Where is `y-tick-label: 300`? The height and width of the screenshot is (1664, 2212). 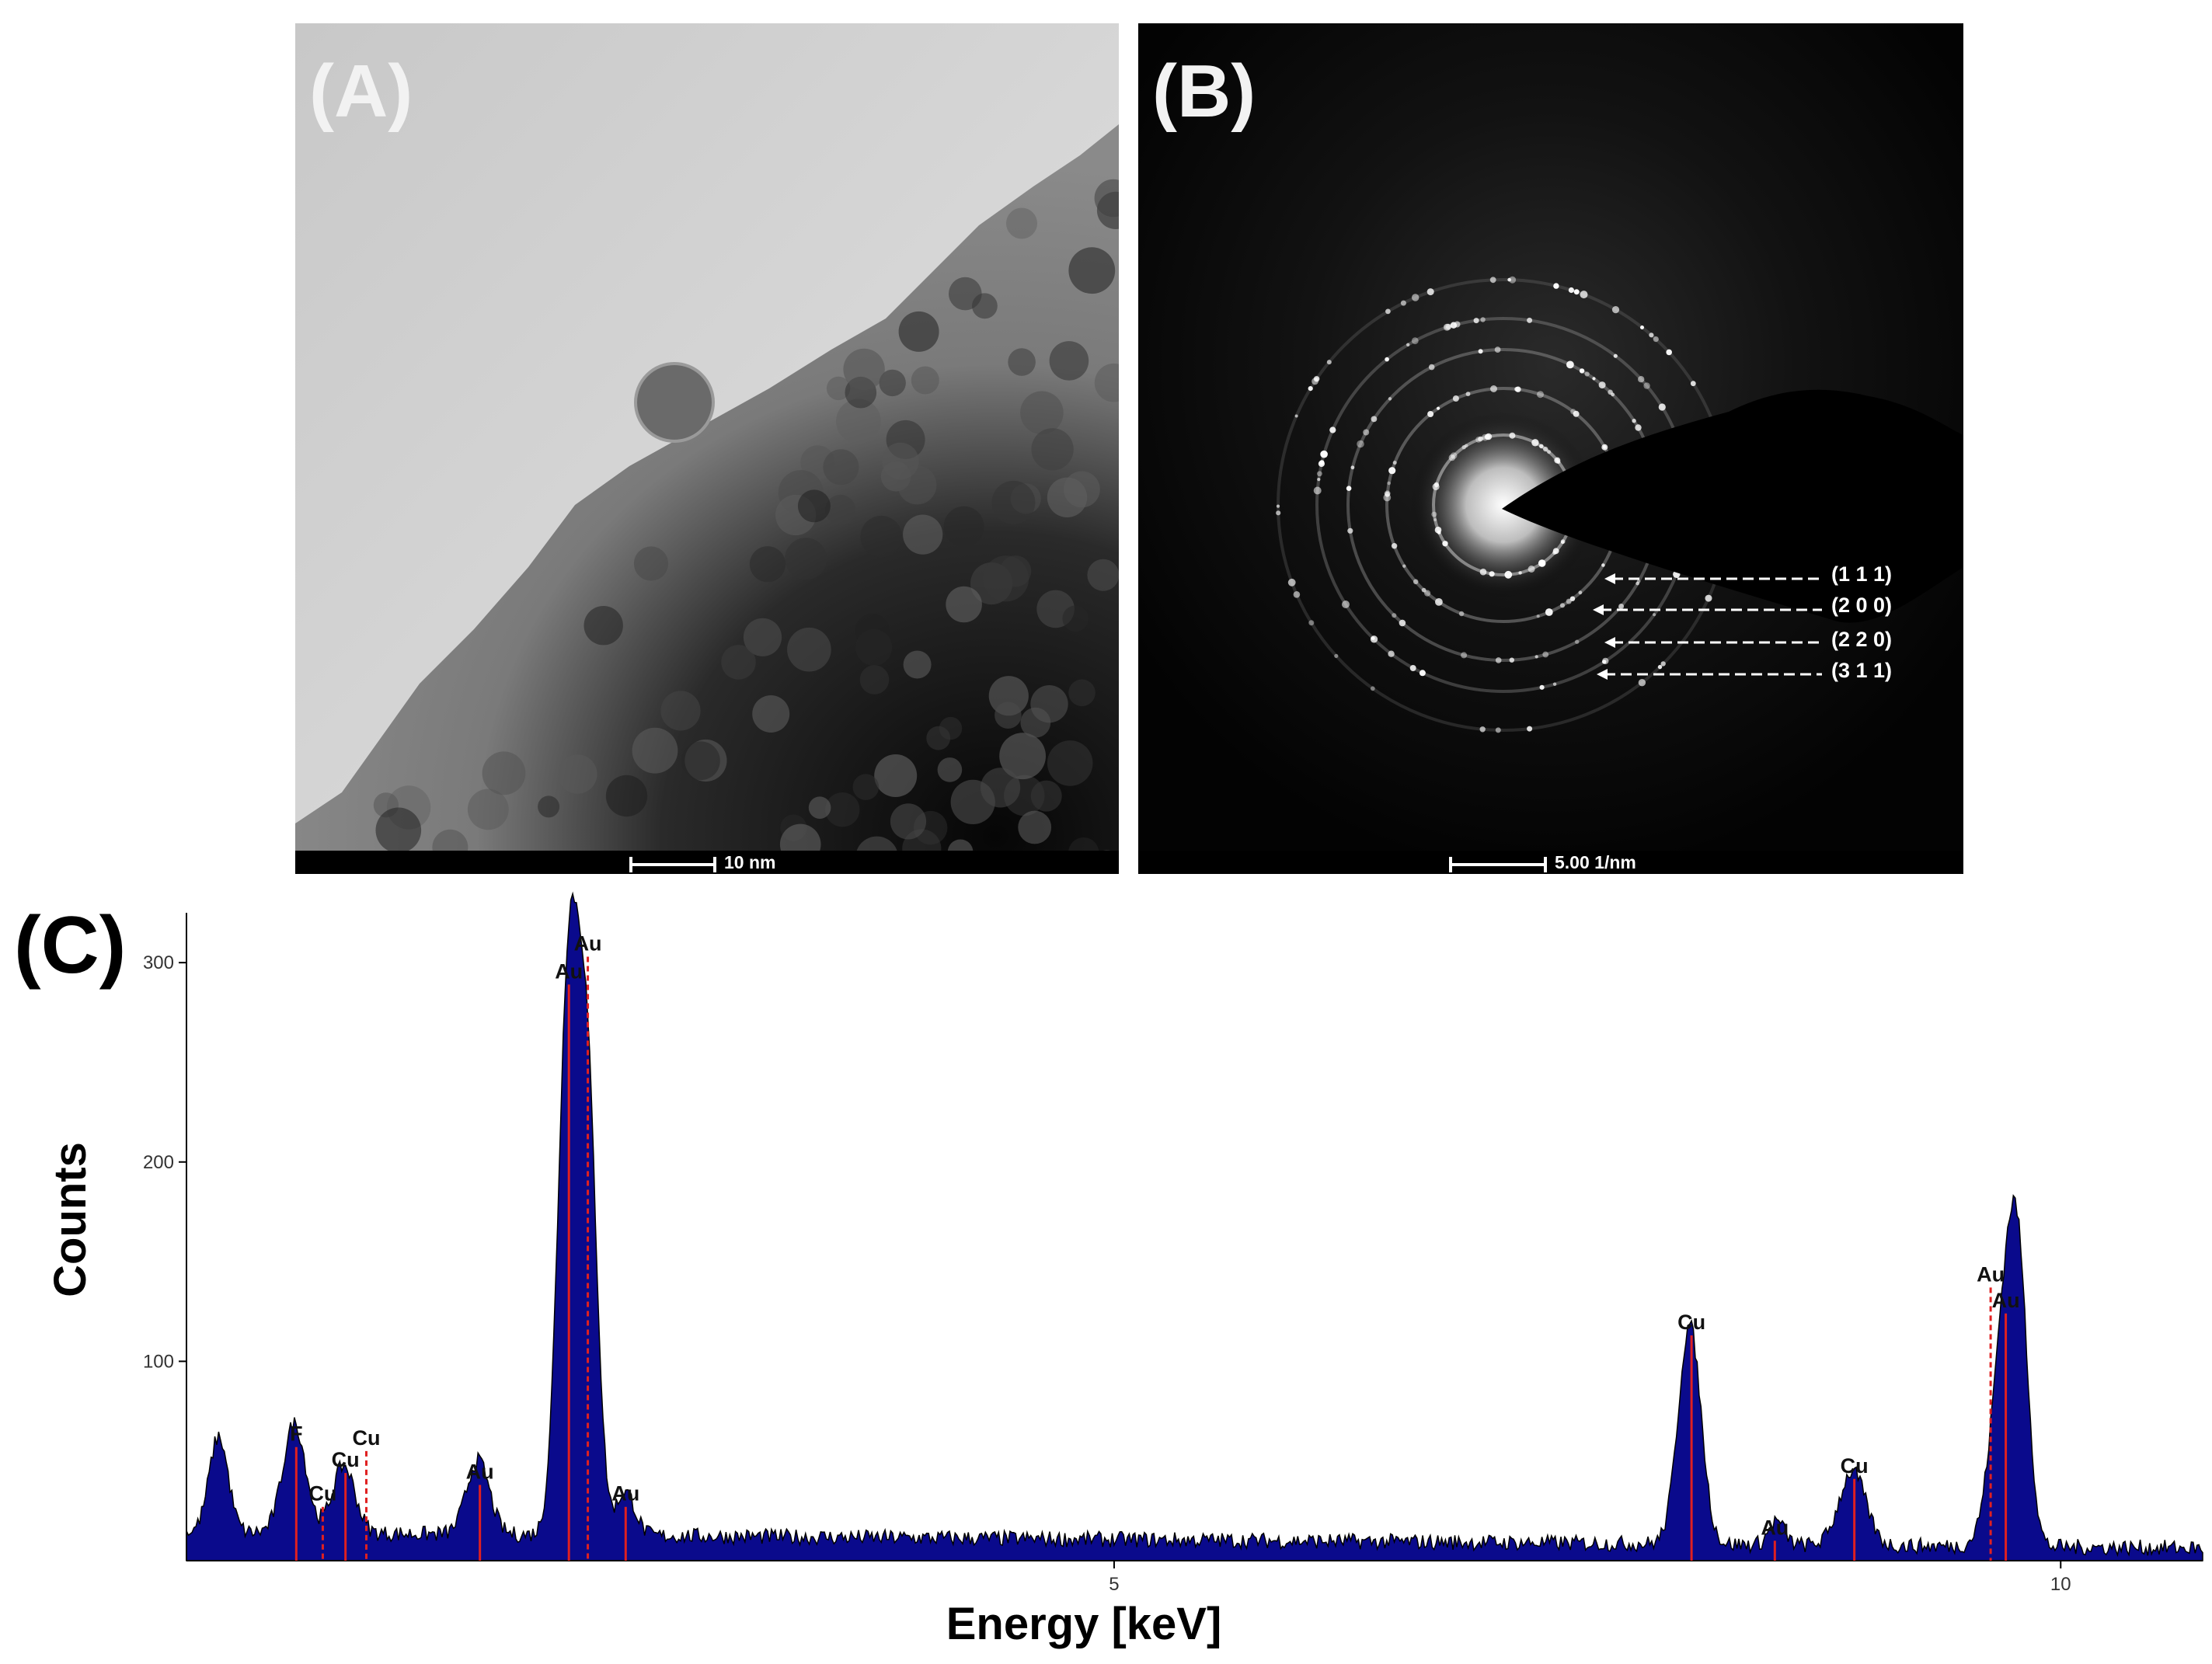
y-tick-label: 300 is located at coordinates (158, 963).